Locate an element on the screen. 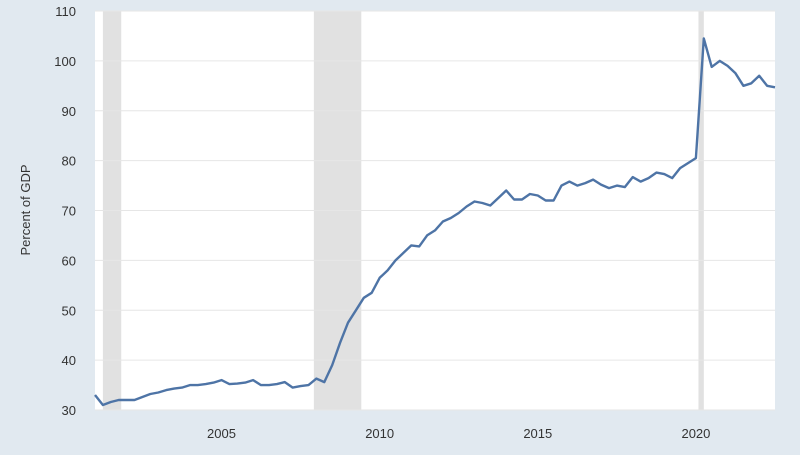 The image size is (800, 455). y-tick-label: 110 is located at coordinates (65, 11).